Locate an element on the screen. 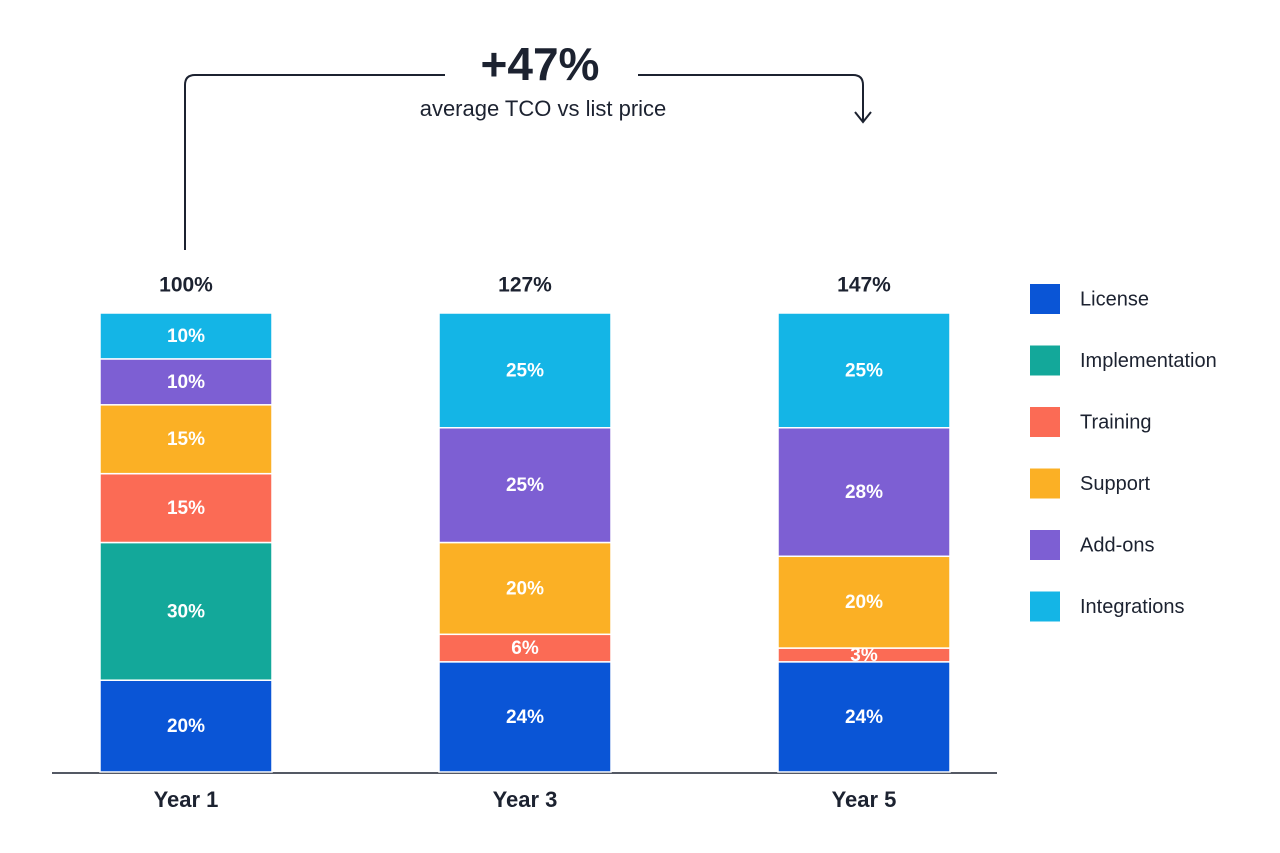  legend-label: Implementation is located at coordinates (1148, 361).